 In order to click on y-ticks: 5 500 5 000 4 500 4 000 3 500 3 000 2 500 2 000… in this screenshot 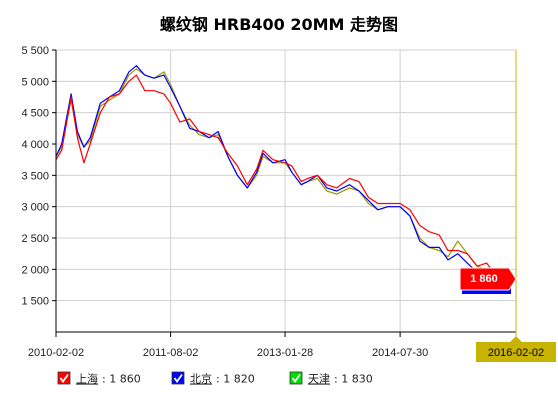, I will do `click(38, 176)`.